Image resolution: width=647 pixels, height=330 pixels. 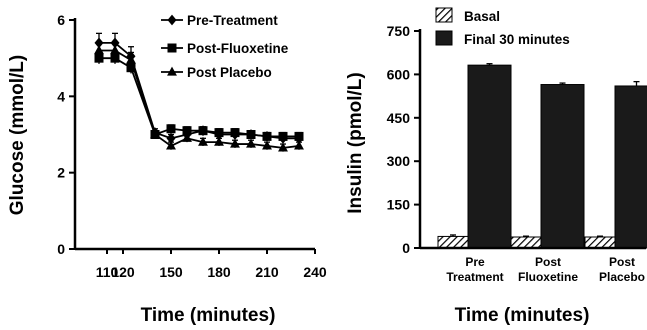 What do you see at coordinates (267, 272) in the screenshot?
I see `glucose-x-tick-label: 210` at bounding box center [267, 272].